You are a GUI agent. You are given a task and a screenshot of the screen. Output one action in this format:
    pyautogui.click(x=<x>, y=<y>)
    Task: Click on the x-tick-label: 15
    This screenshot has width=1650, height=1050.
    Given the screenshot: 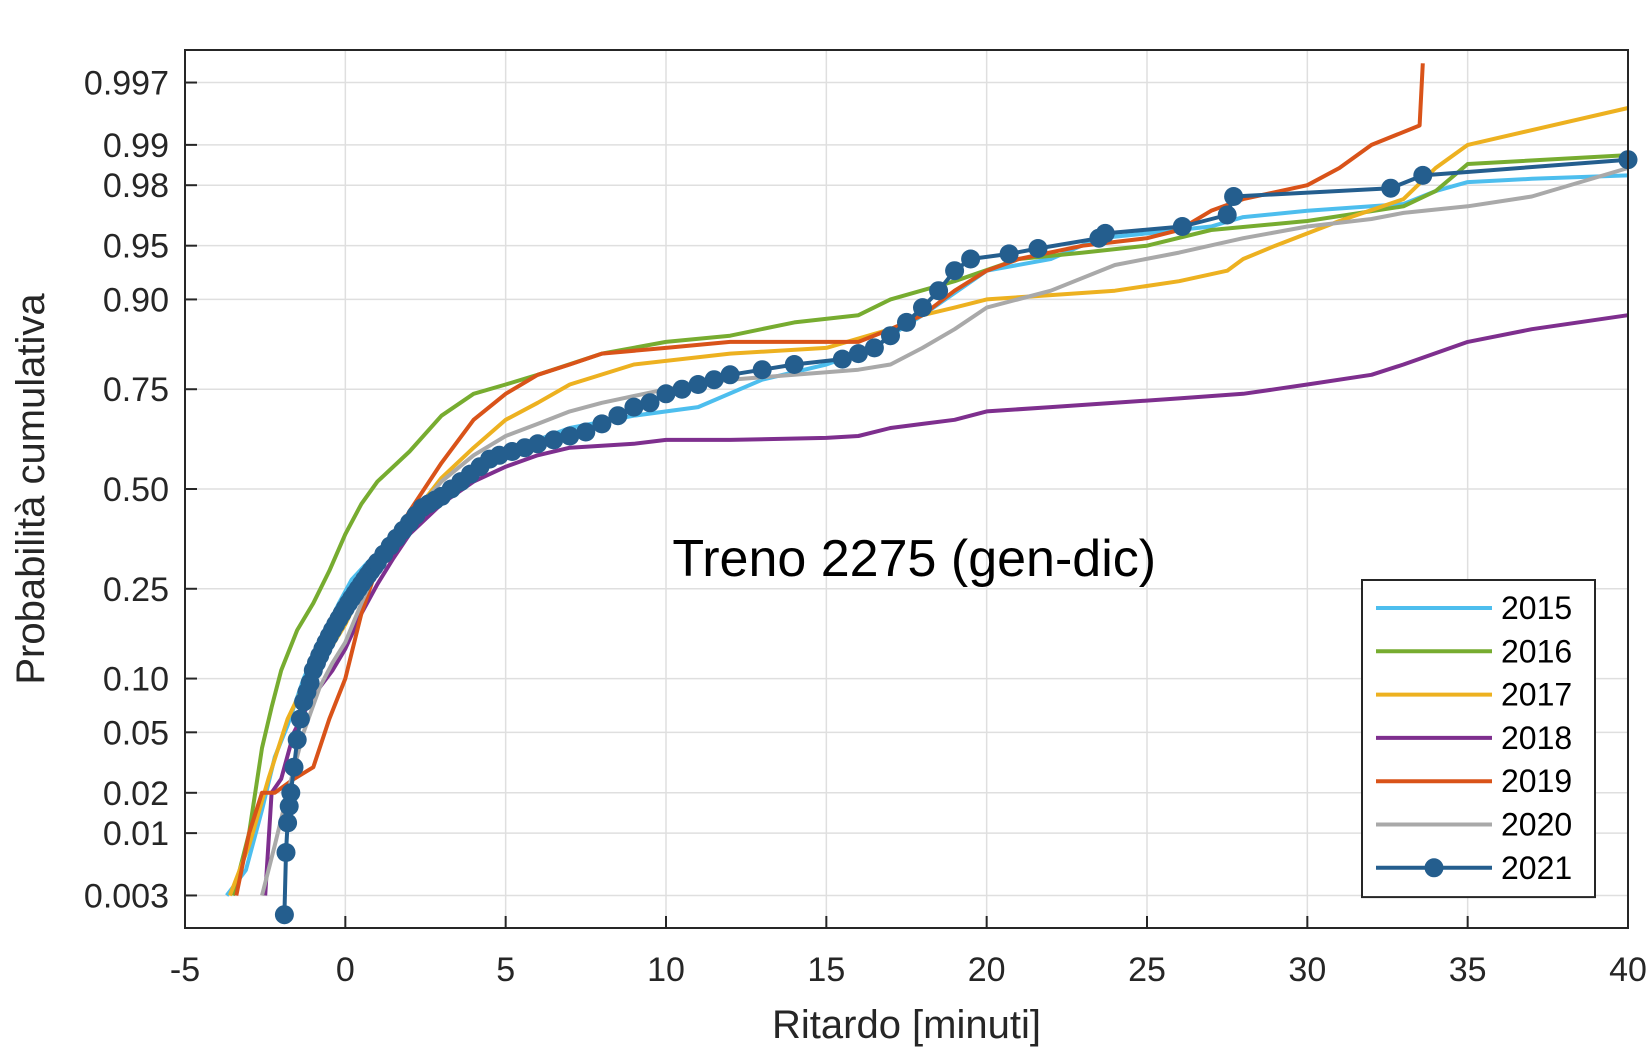 What is the action you would take?
    pyautogui.click(x=826, y=970)
    